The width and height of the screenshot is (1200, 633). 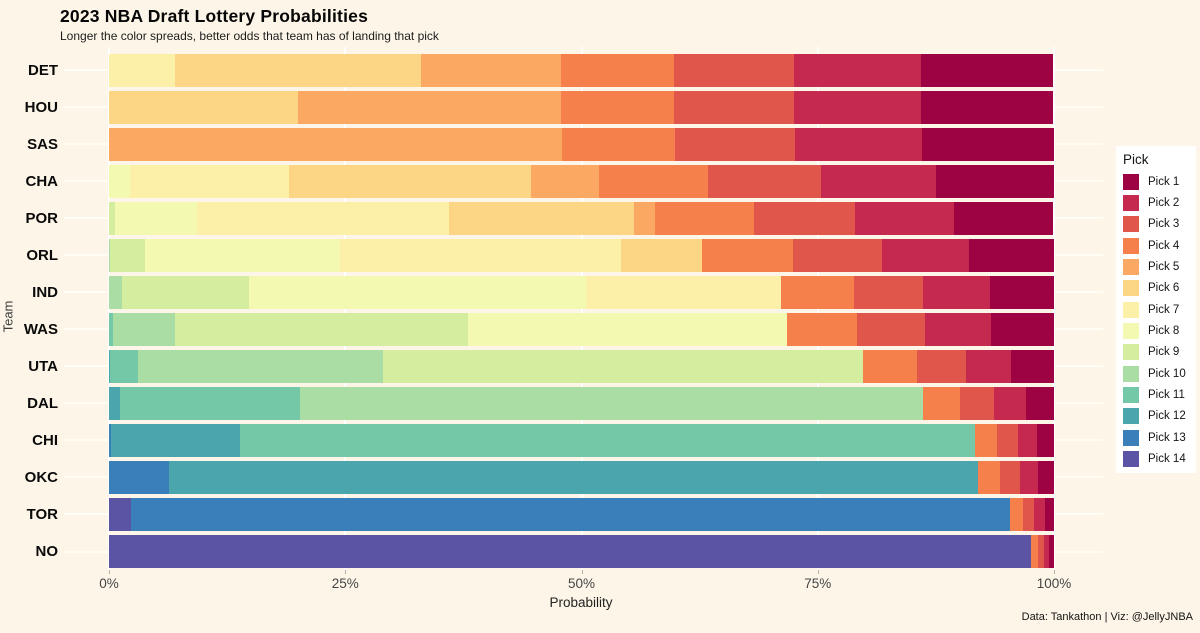 What do you see at coordinates (941, 403) in the screenshot?
I see `bar-segment-dal-pick4` at bounding box center [941, 403].